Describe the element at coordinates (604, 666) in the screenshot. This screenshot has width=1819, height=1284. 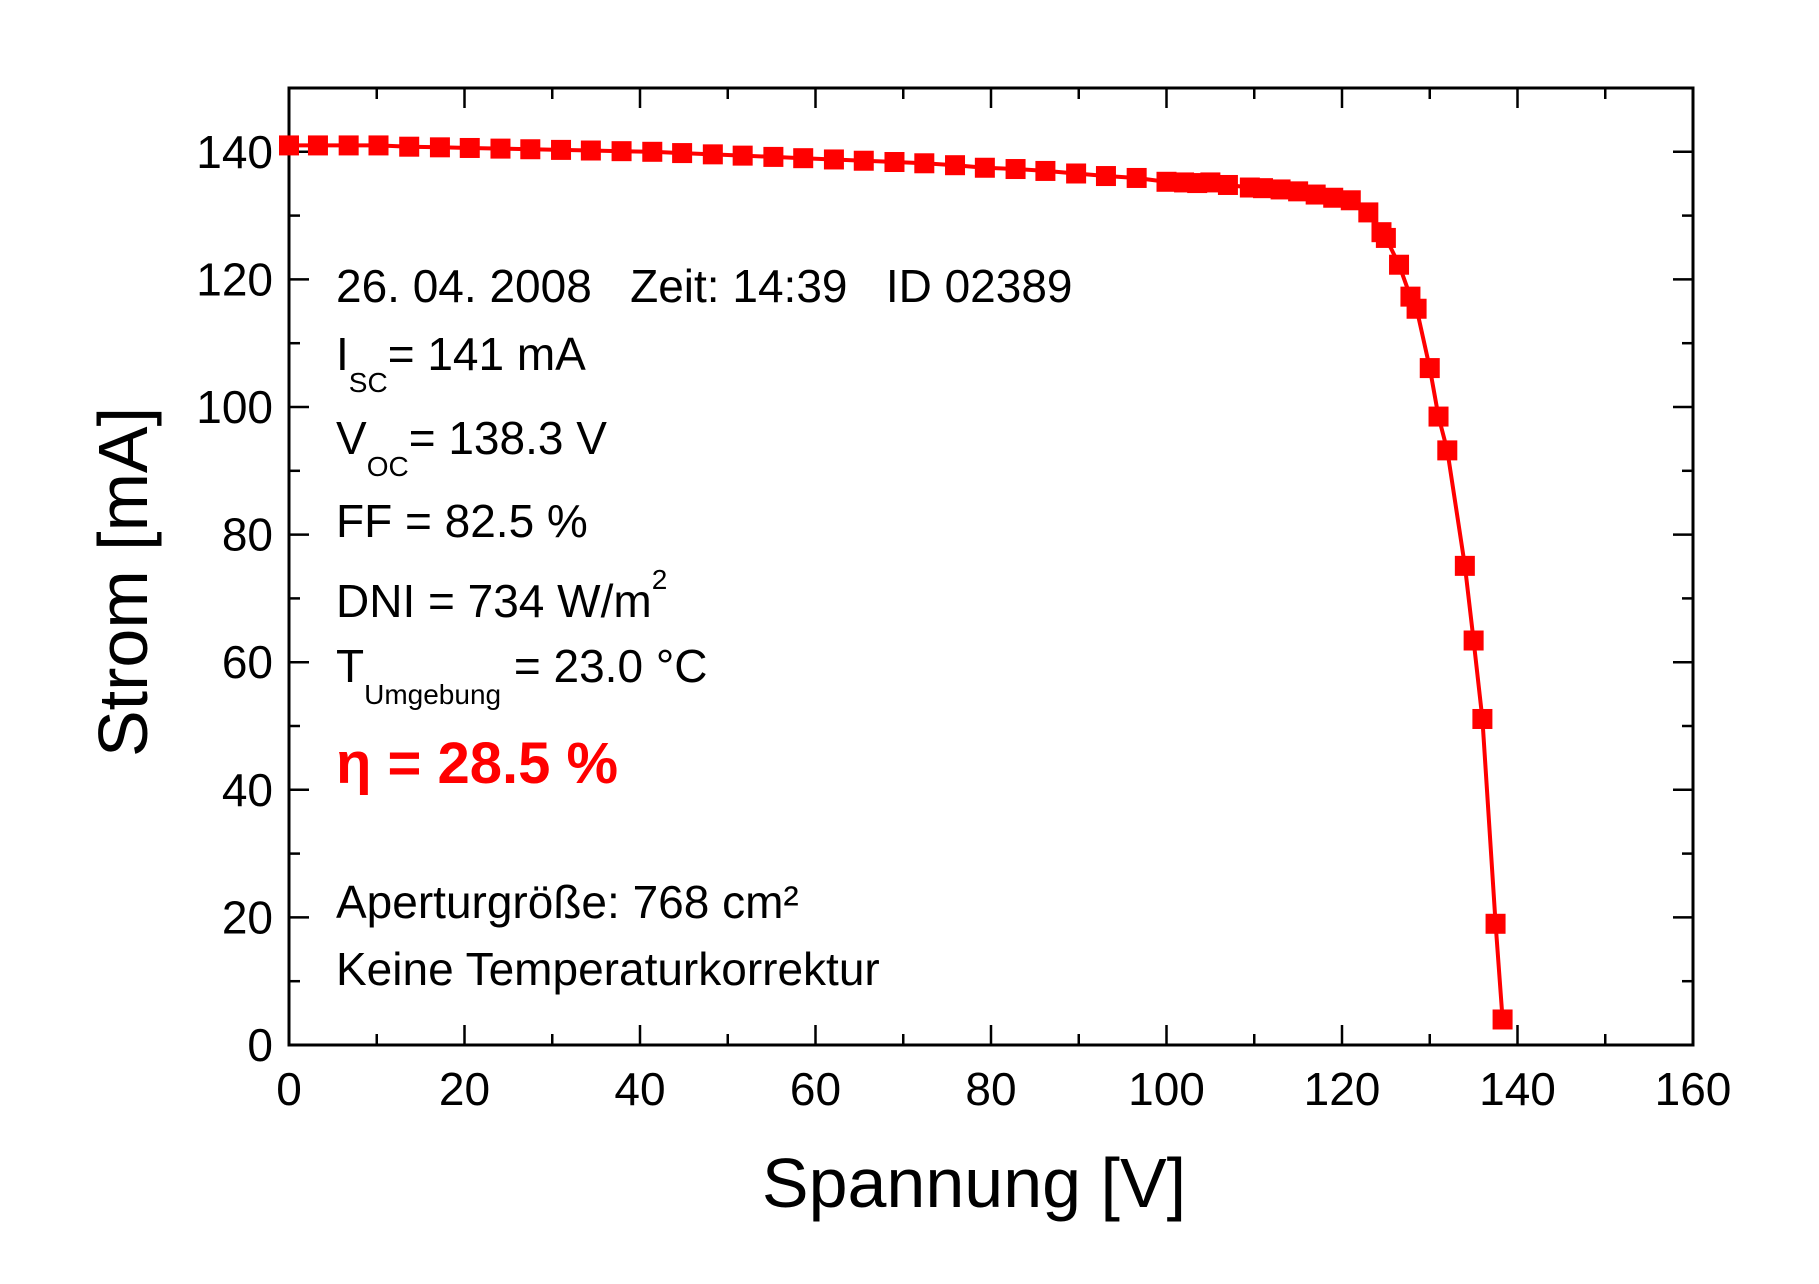
I see `annotation-temperature-value: = 23.0 °C` at that location.